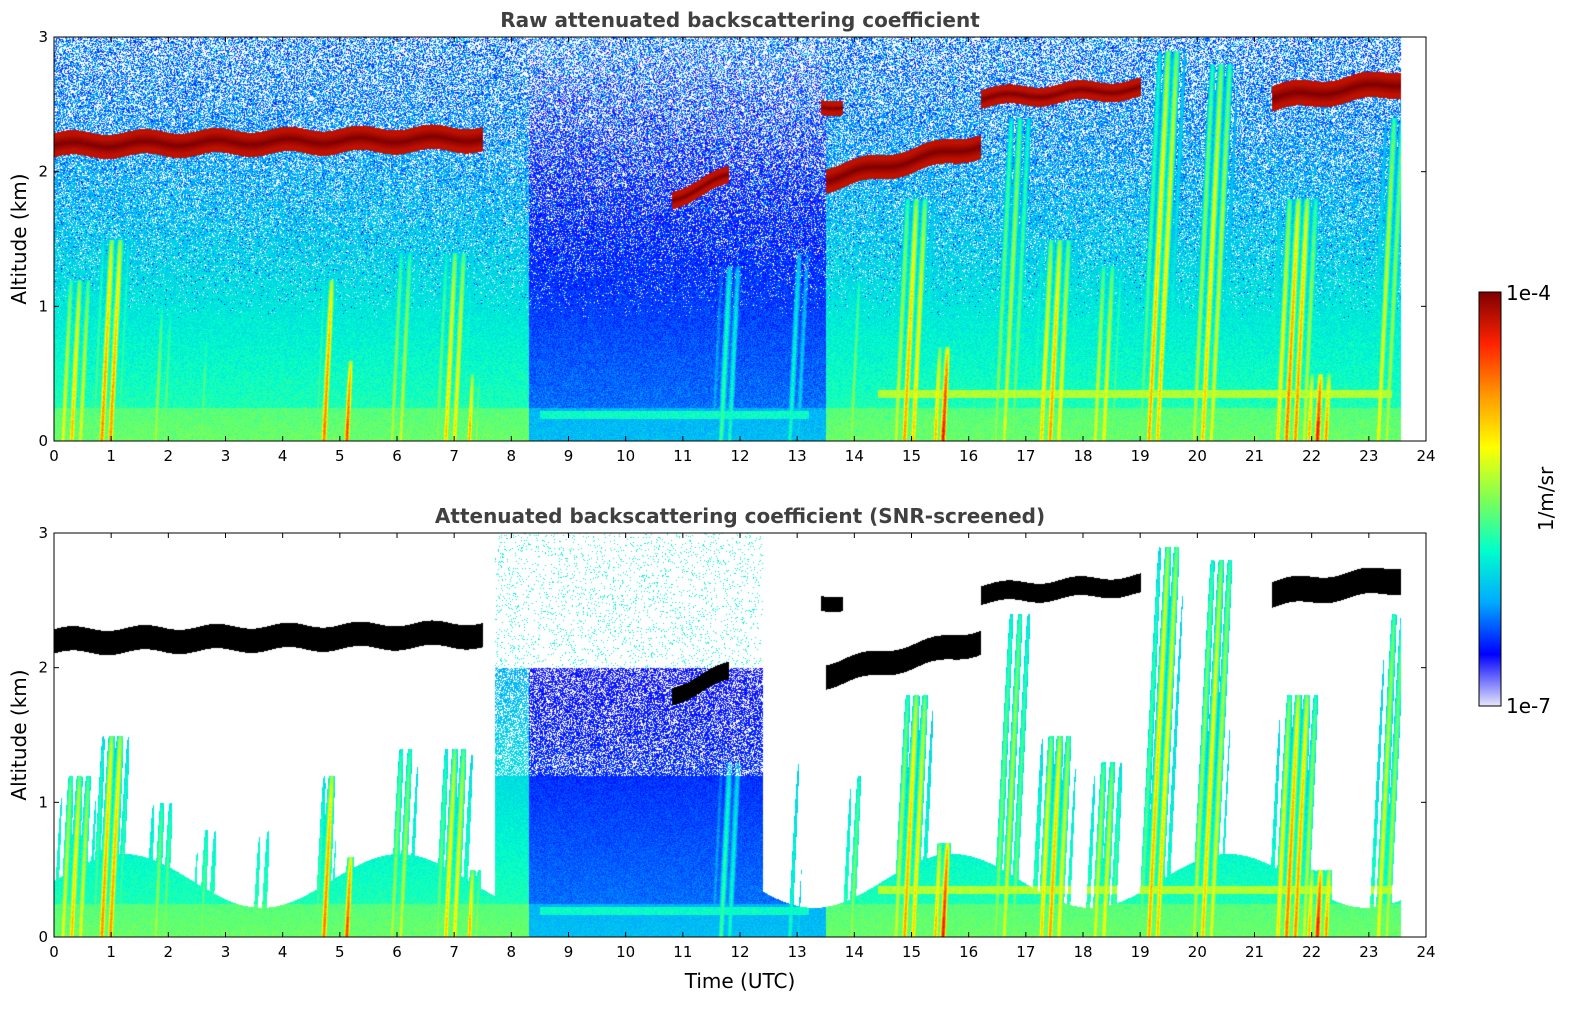  What do you see at coordinates (740, 981) in the screenshot?
I see `x-axis-label: Time (UTC)` at bounding box center [740, 981].